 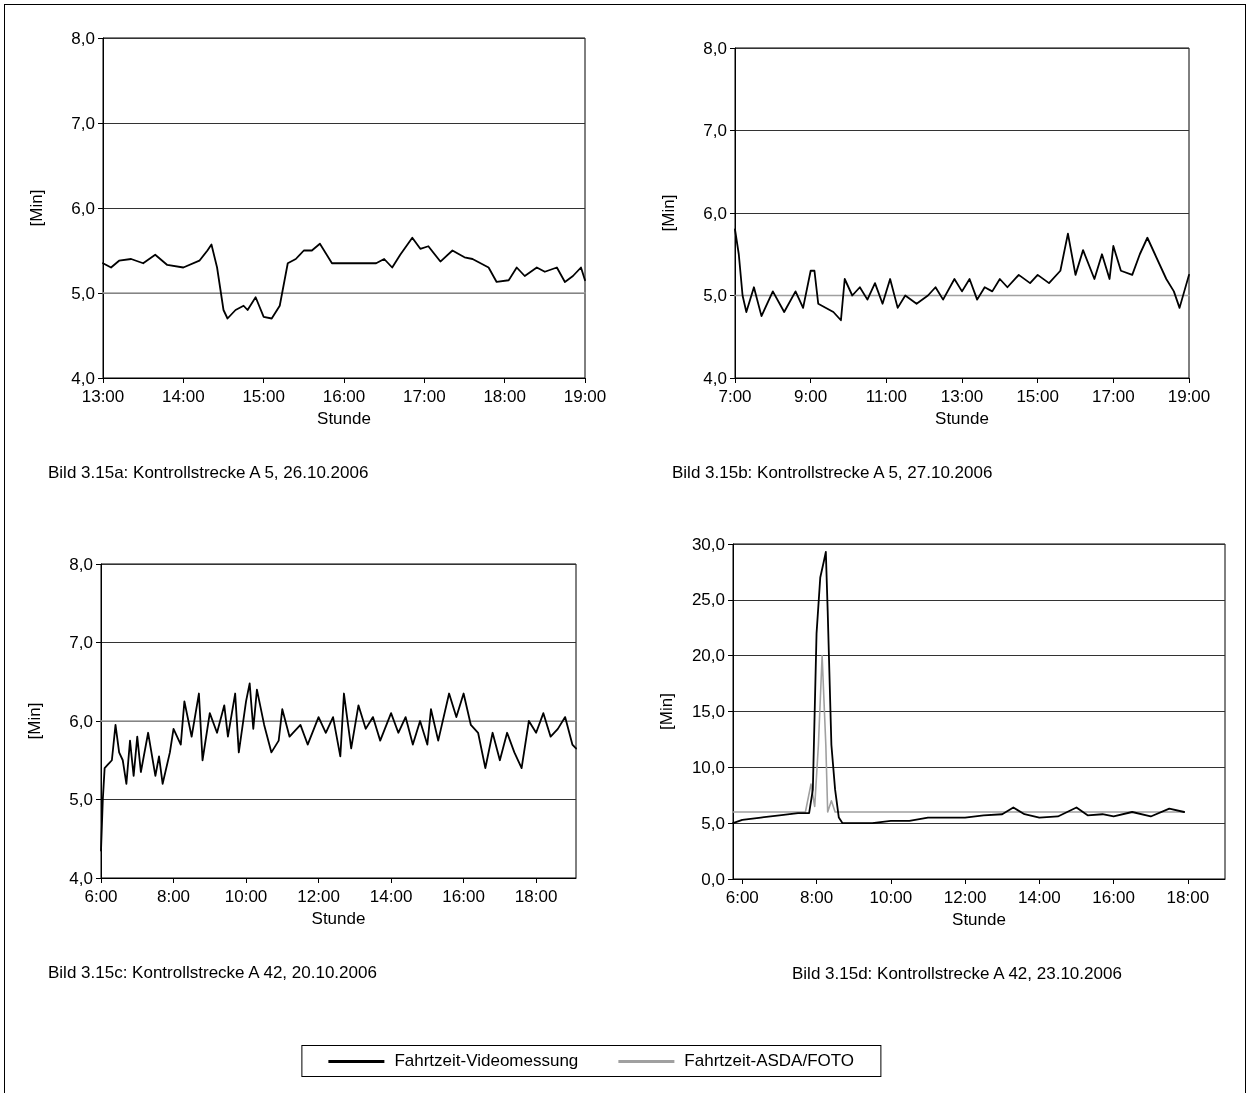 What do you see at coordinates (811, 396) in the screenshot?
I see `x-tick-label: 9:00` at bounding box center [811, 396].